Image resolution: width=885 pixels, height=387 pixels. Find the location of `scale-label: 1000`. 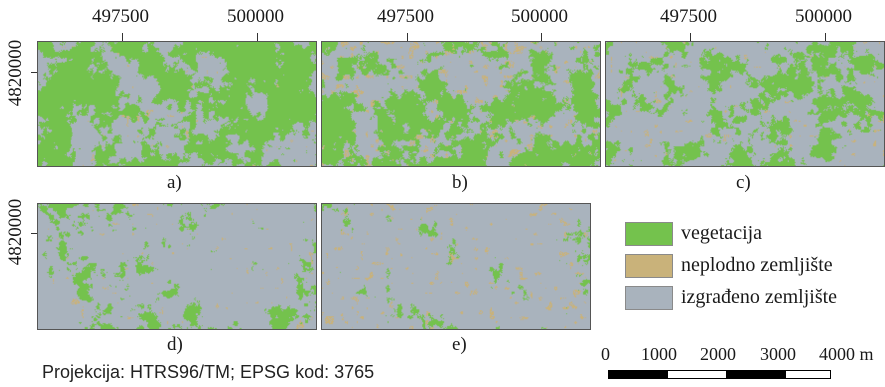

scale-label: 1000 is located at coordinates (659, 354).